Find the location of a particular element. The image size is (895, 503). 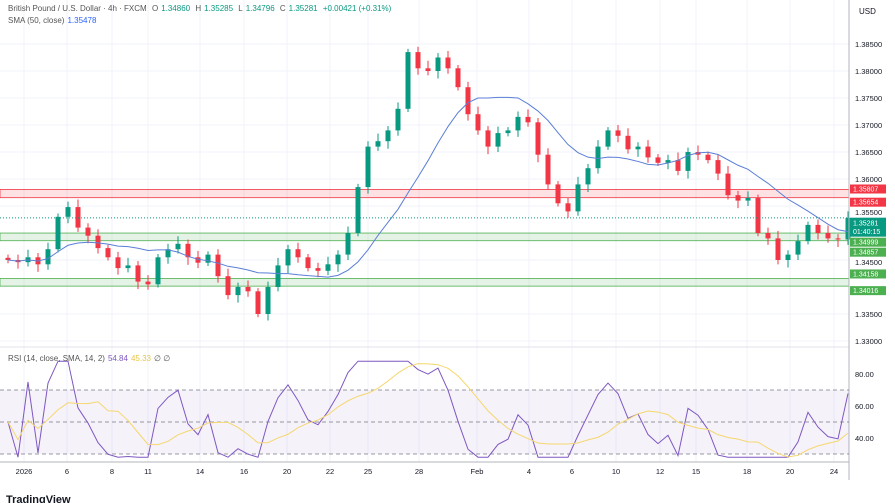

zone-price-label: 1.34999 is located at coordinates (865, 243).